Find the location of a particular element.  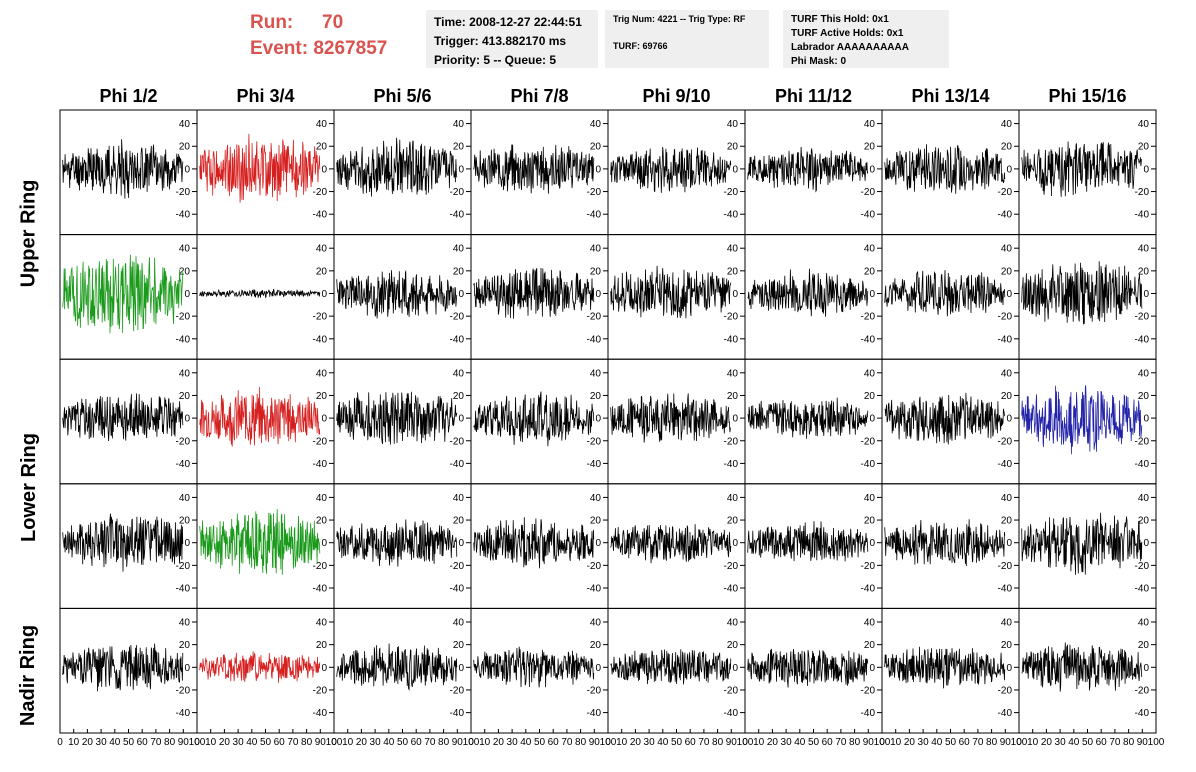

waveform-panel-r1-c1: -40 -20 0 20 40 is located at coordinates (265, 297).